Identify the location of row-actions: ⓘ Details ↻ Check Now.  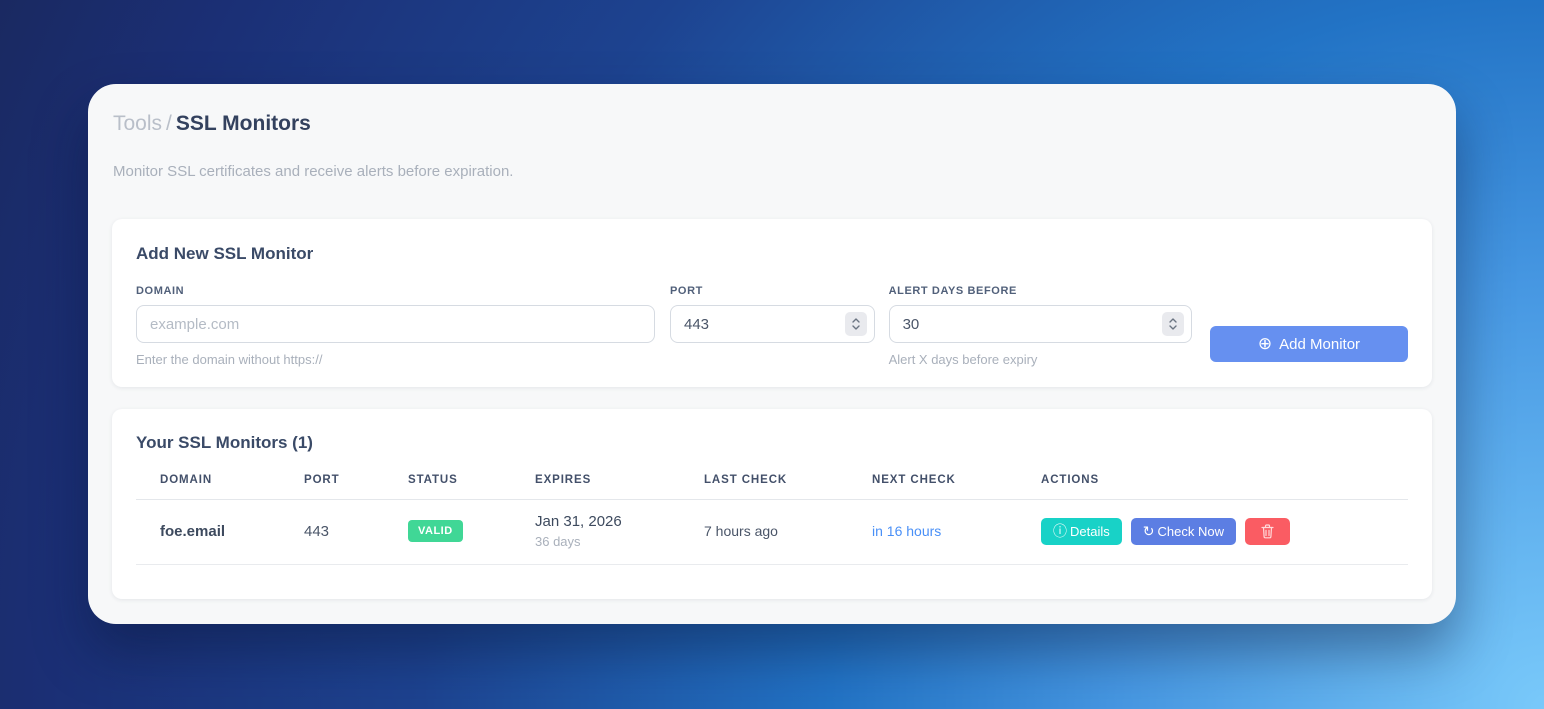
(1224, 531).